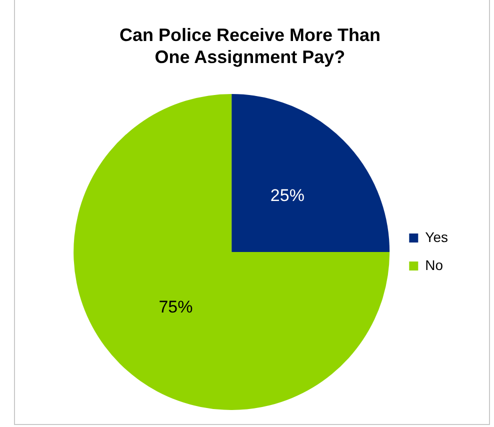  What do you see at coordinates (287, 195) in the screenshot?
I see `data-label: 25%` at bounding box center [287, 195].